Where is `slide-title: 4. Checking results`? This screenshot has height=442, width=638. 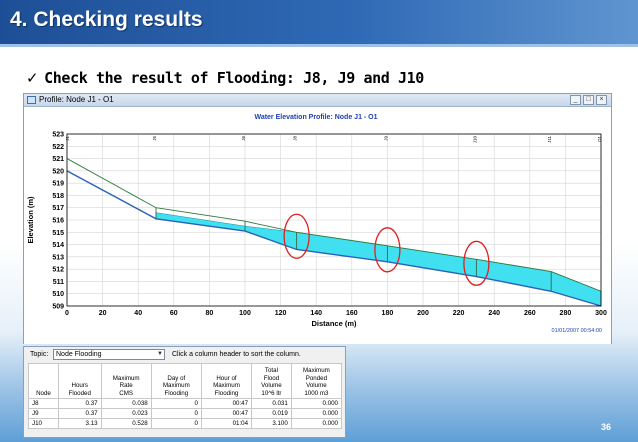 slide-title: 4. Checking results is located at coordinates (106, 19).